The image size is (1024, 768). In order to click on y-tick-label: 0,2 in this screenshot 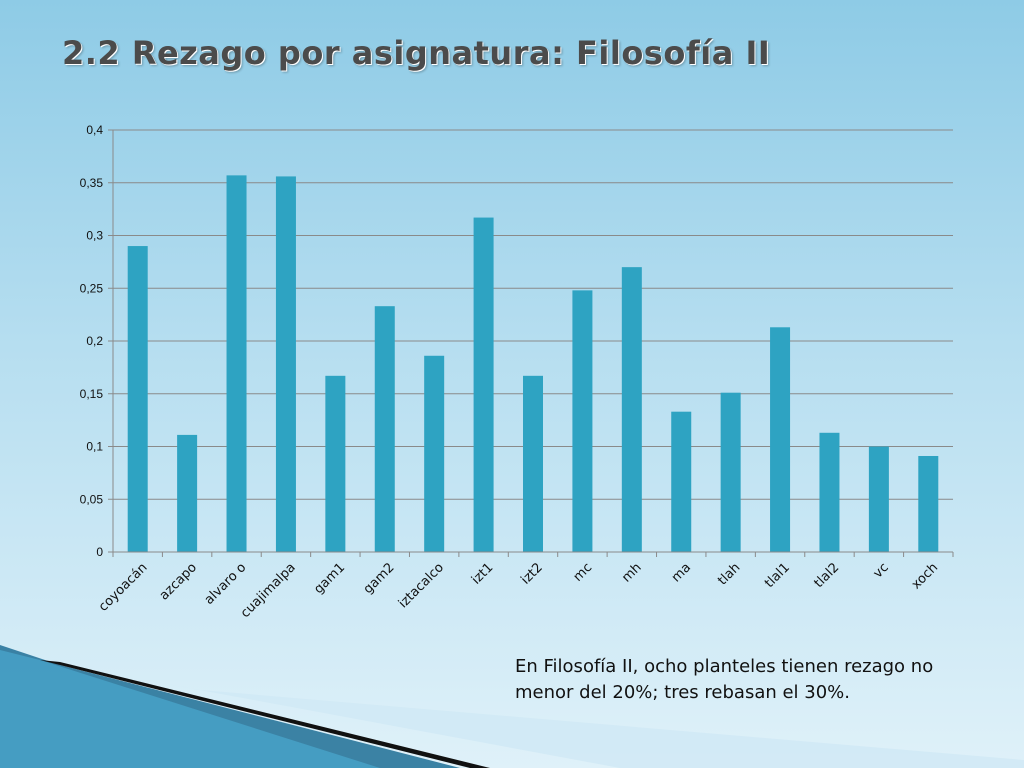, I will do `click(94, 341)`.